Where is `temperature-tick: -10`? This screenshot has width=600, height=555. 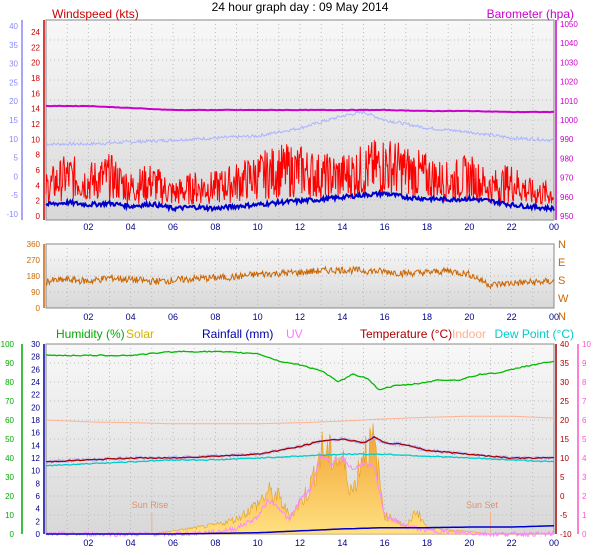 temperature-tick: -10 is located at coordinates (566, 534).